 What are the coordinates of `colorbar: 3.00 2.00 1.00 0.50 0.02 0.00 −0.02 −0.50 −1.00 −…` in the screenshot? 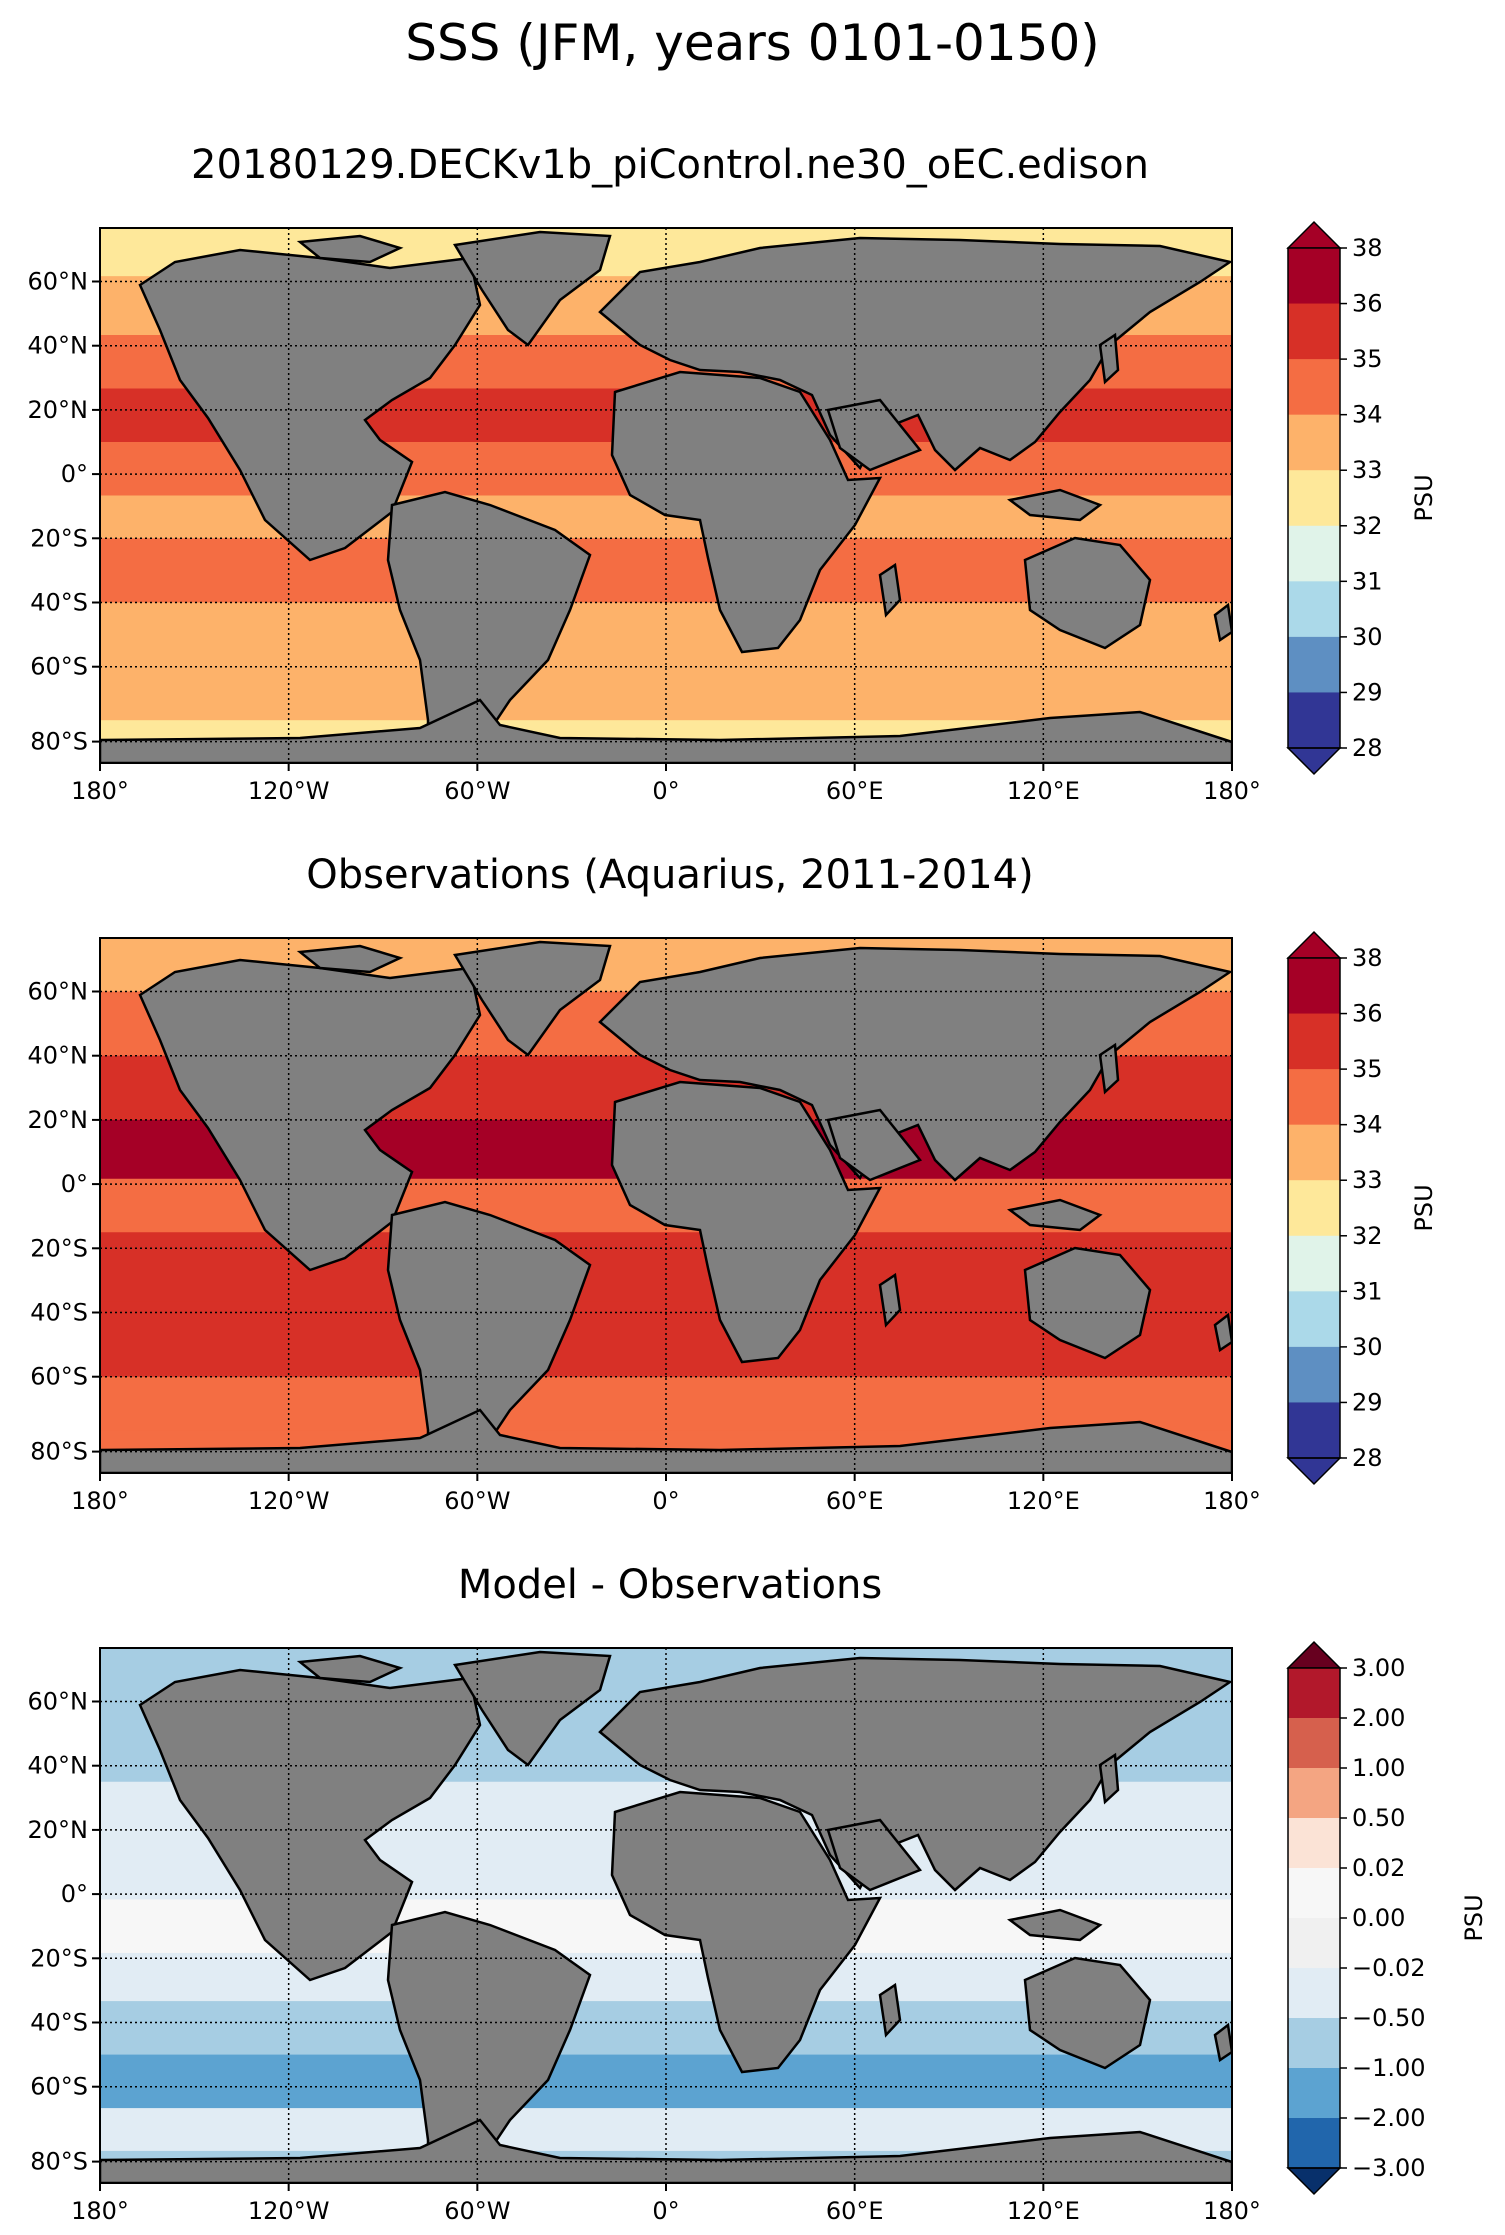 It's located at (1387, 1918).